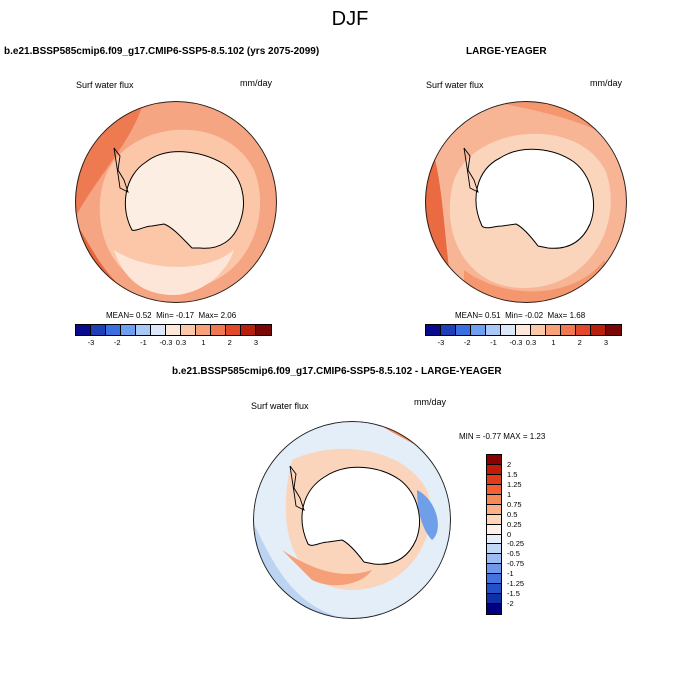  I want to click on panel-1-map-border, so click(176, 202).